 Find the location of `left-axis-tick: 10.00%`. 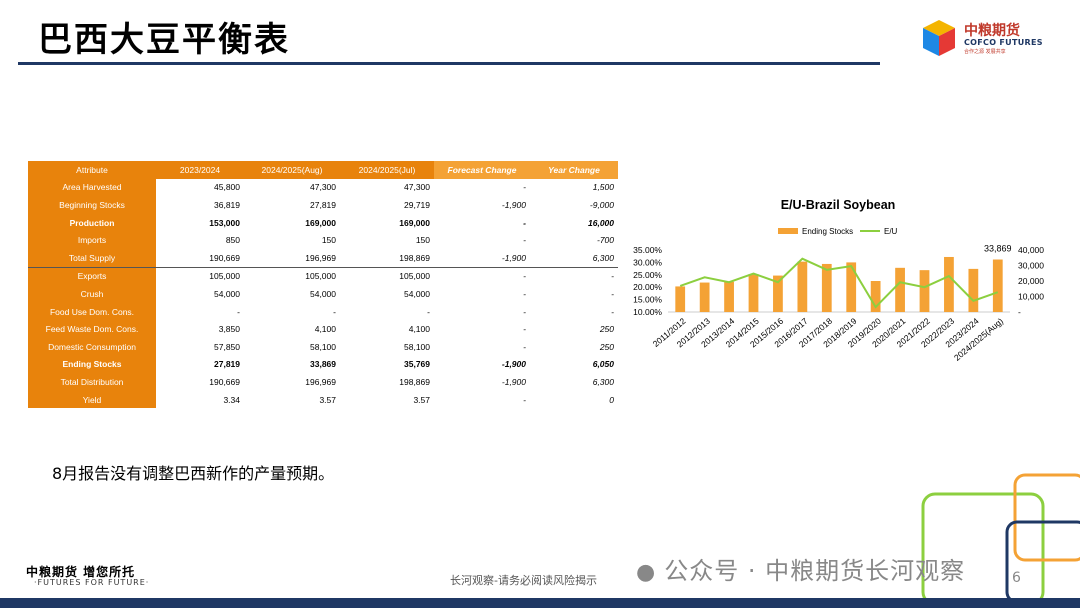

left-axis-tick: 10.00% is located at coordinates (647, 312).